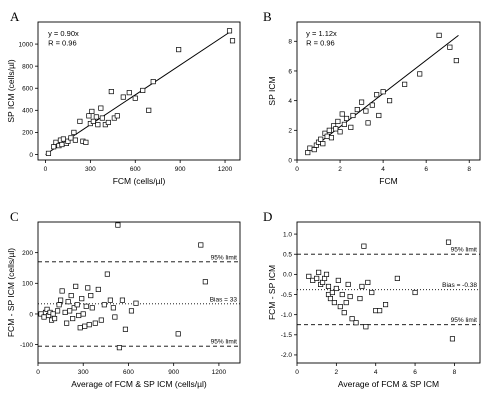 Image resolution: width=500 pixels, height=408 pixels. I want to click on panel-letter: A, so click(15, 16).